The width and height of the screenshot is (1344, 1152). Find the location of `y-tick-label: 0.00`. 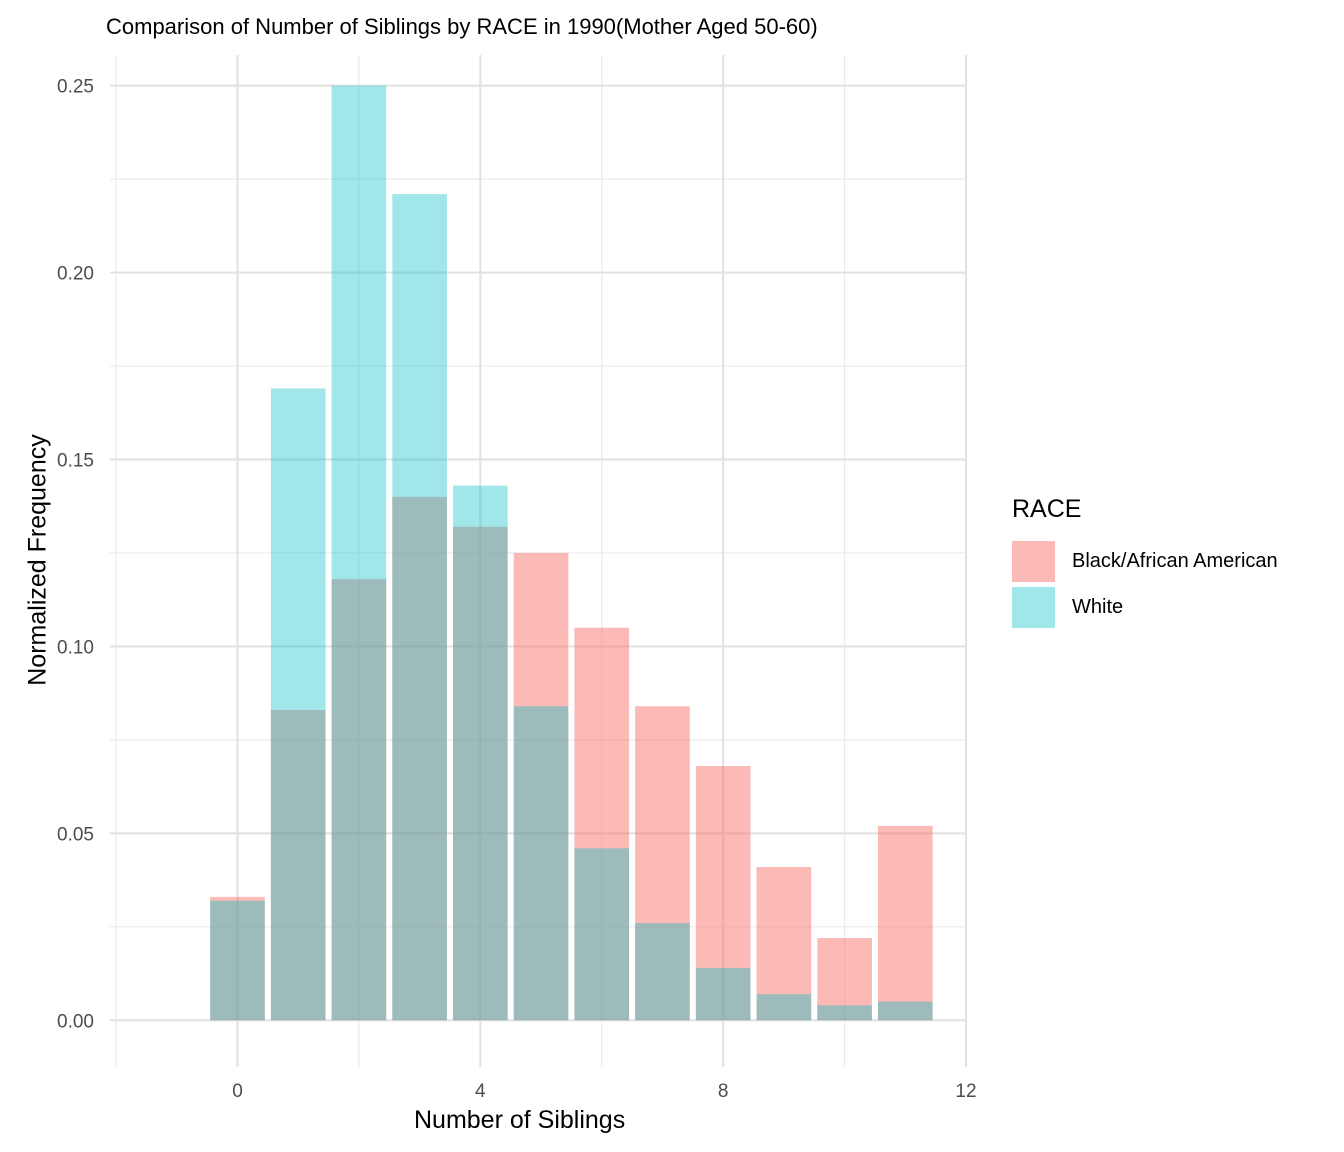

y-tick-label: 0.00 is located at coordinates (75, 1021).